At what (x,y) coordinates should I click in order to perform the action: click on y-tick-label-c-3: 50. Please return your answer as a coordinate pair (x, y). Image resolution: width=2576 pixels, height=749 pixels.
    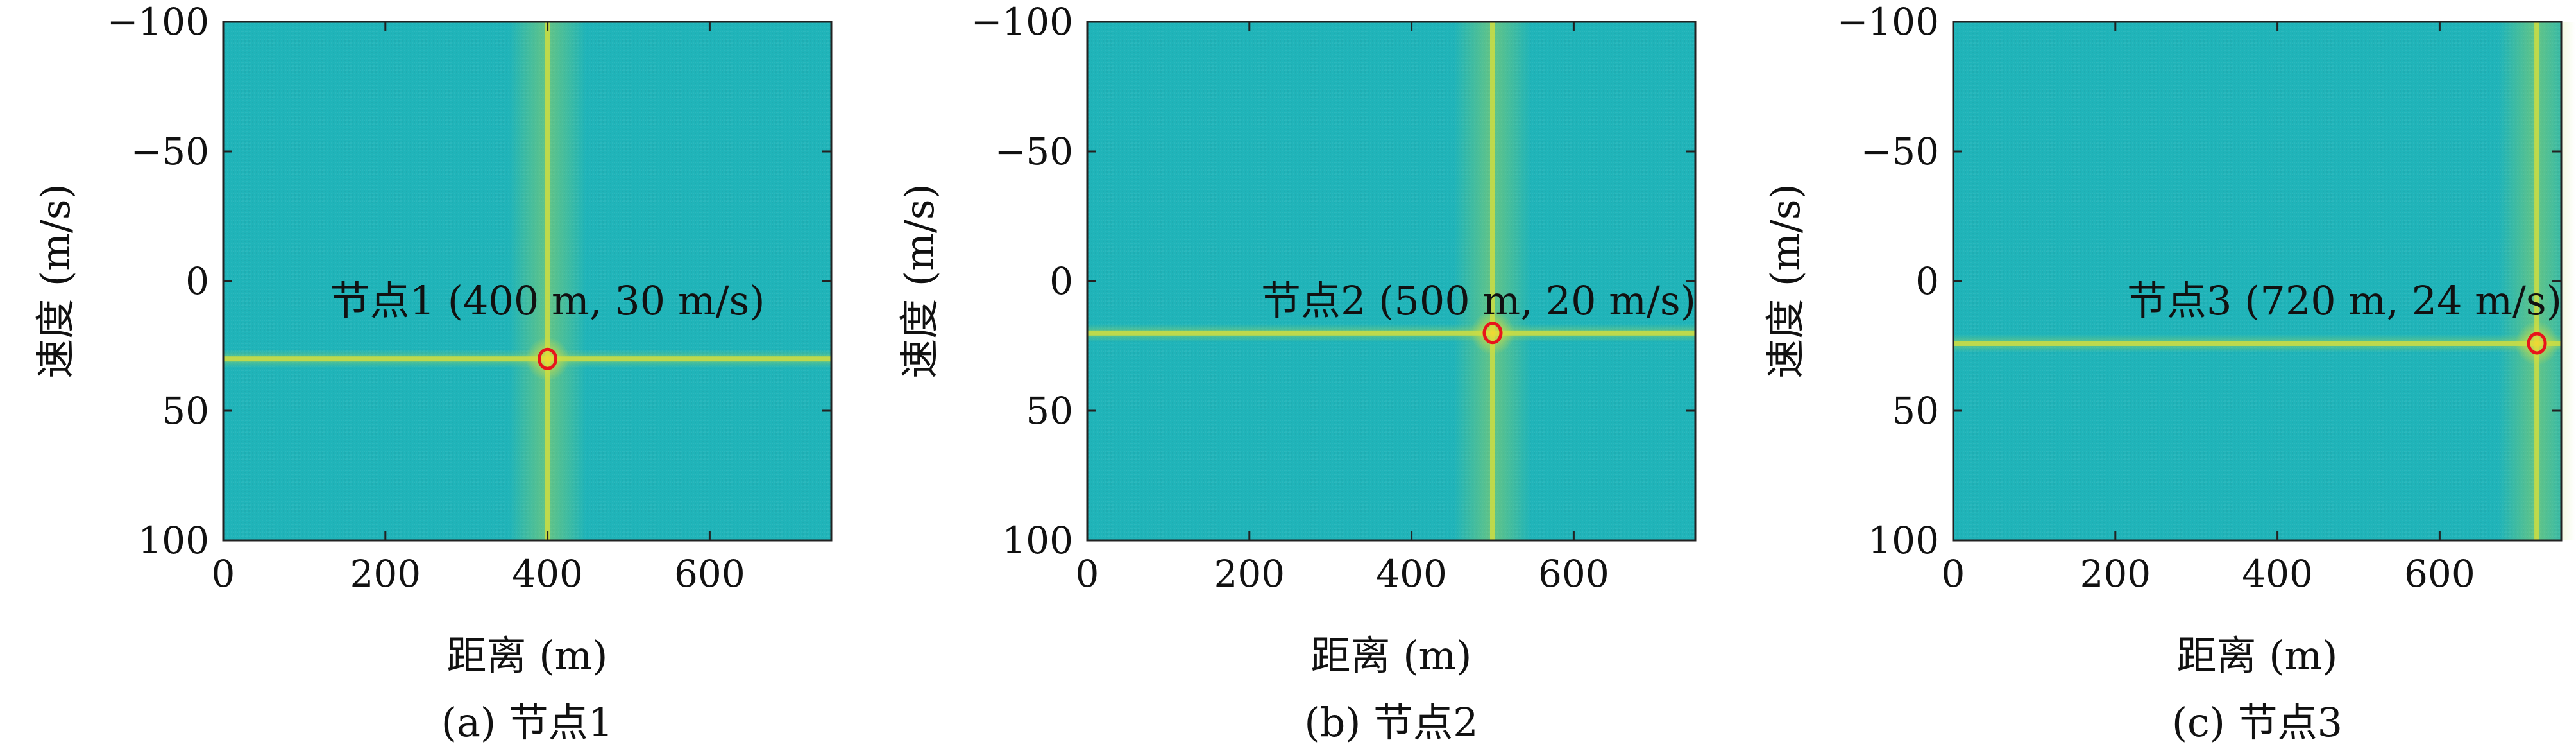
    Looking at the image, I should click on (1915, 411).